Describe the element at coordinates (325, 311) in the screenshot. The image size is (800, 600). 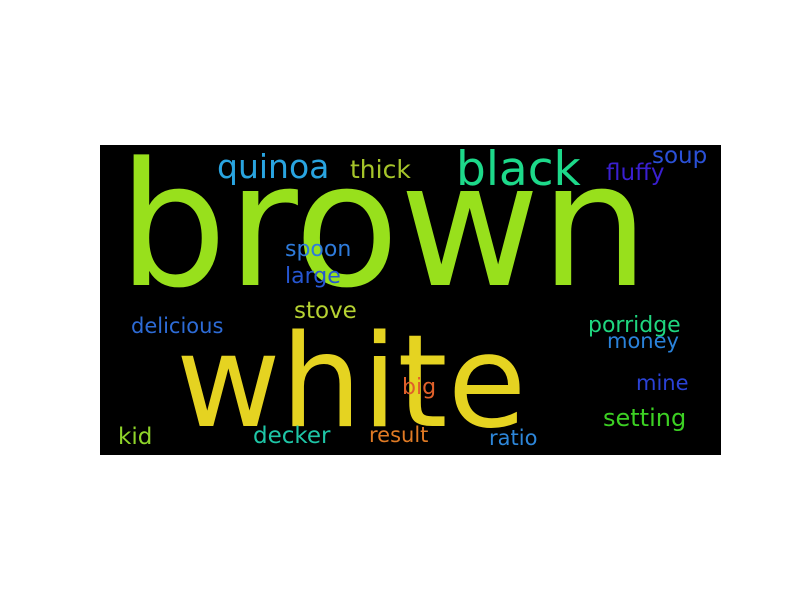
I see `word-stove: stove` at that location.